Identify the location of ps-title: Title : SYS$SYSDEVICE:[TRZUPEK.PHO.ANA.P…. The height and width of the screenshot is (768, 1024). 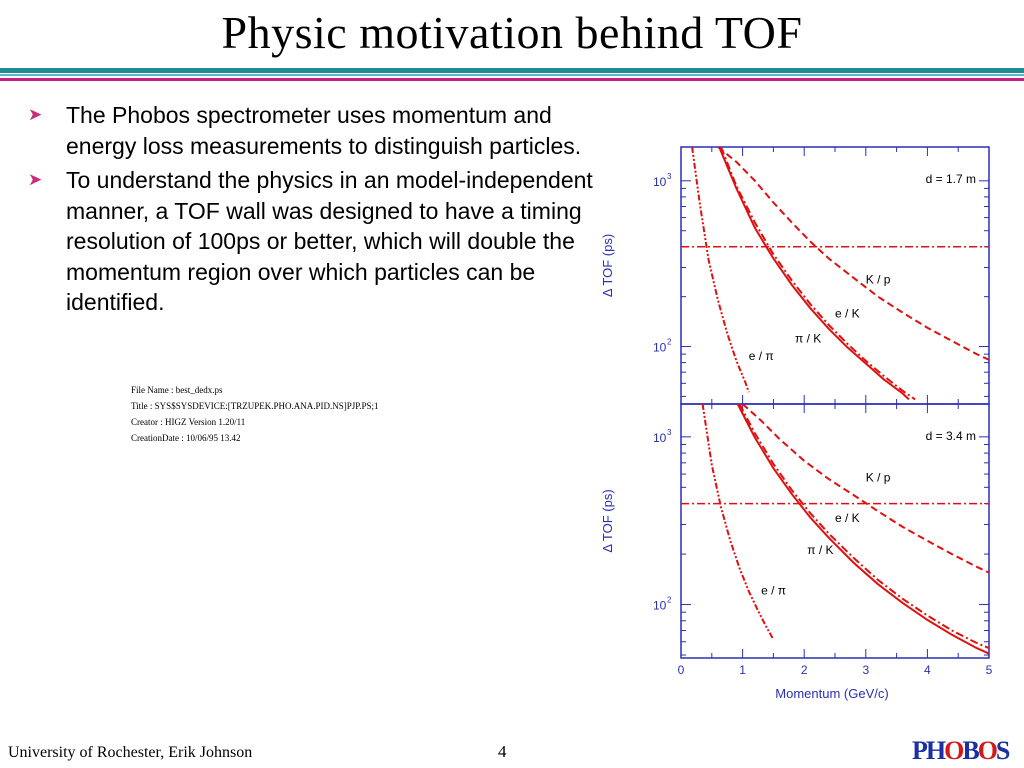
(255, 406).